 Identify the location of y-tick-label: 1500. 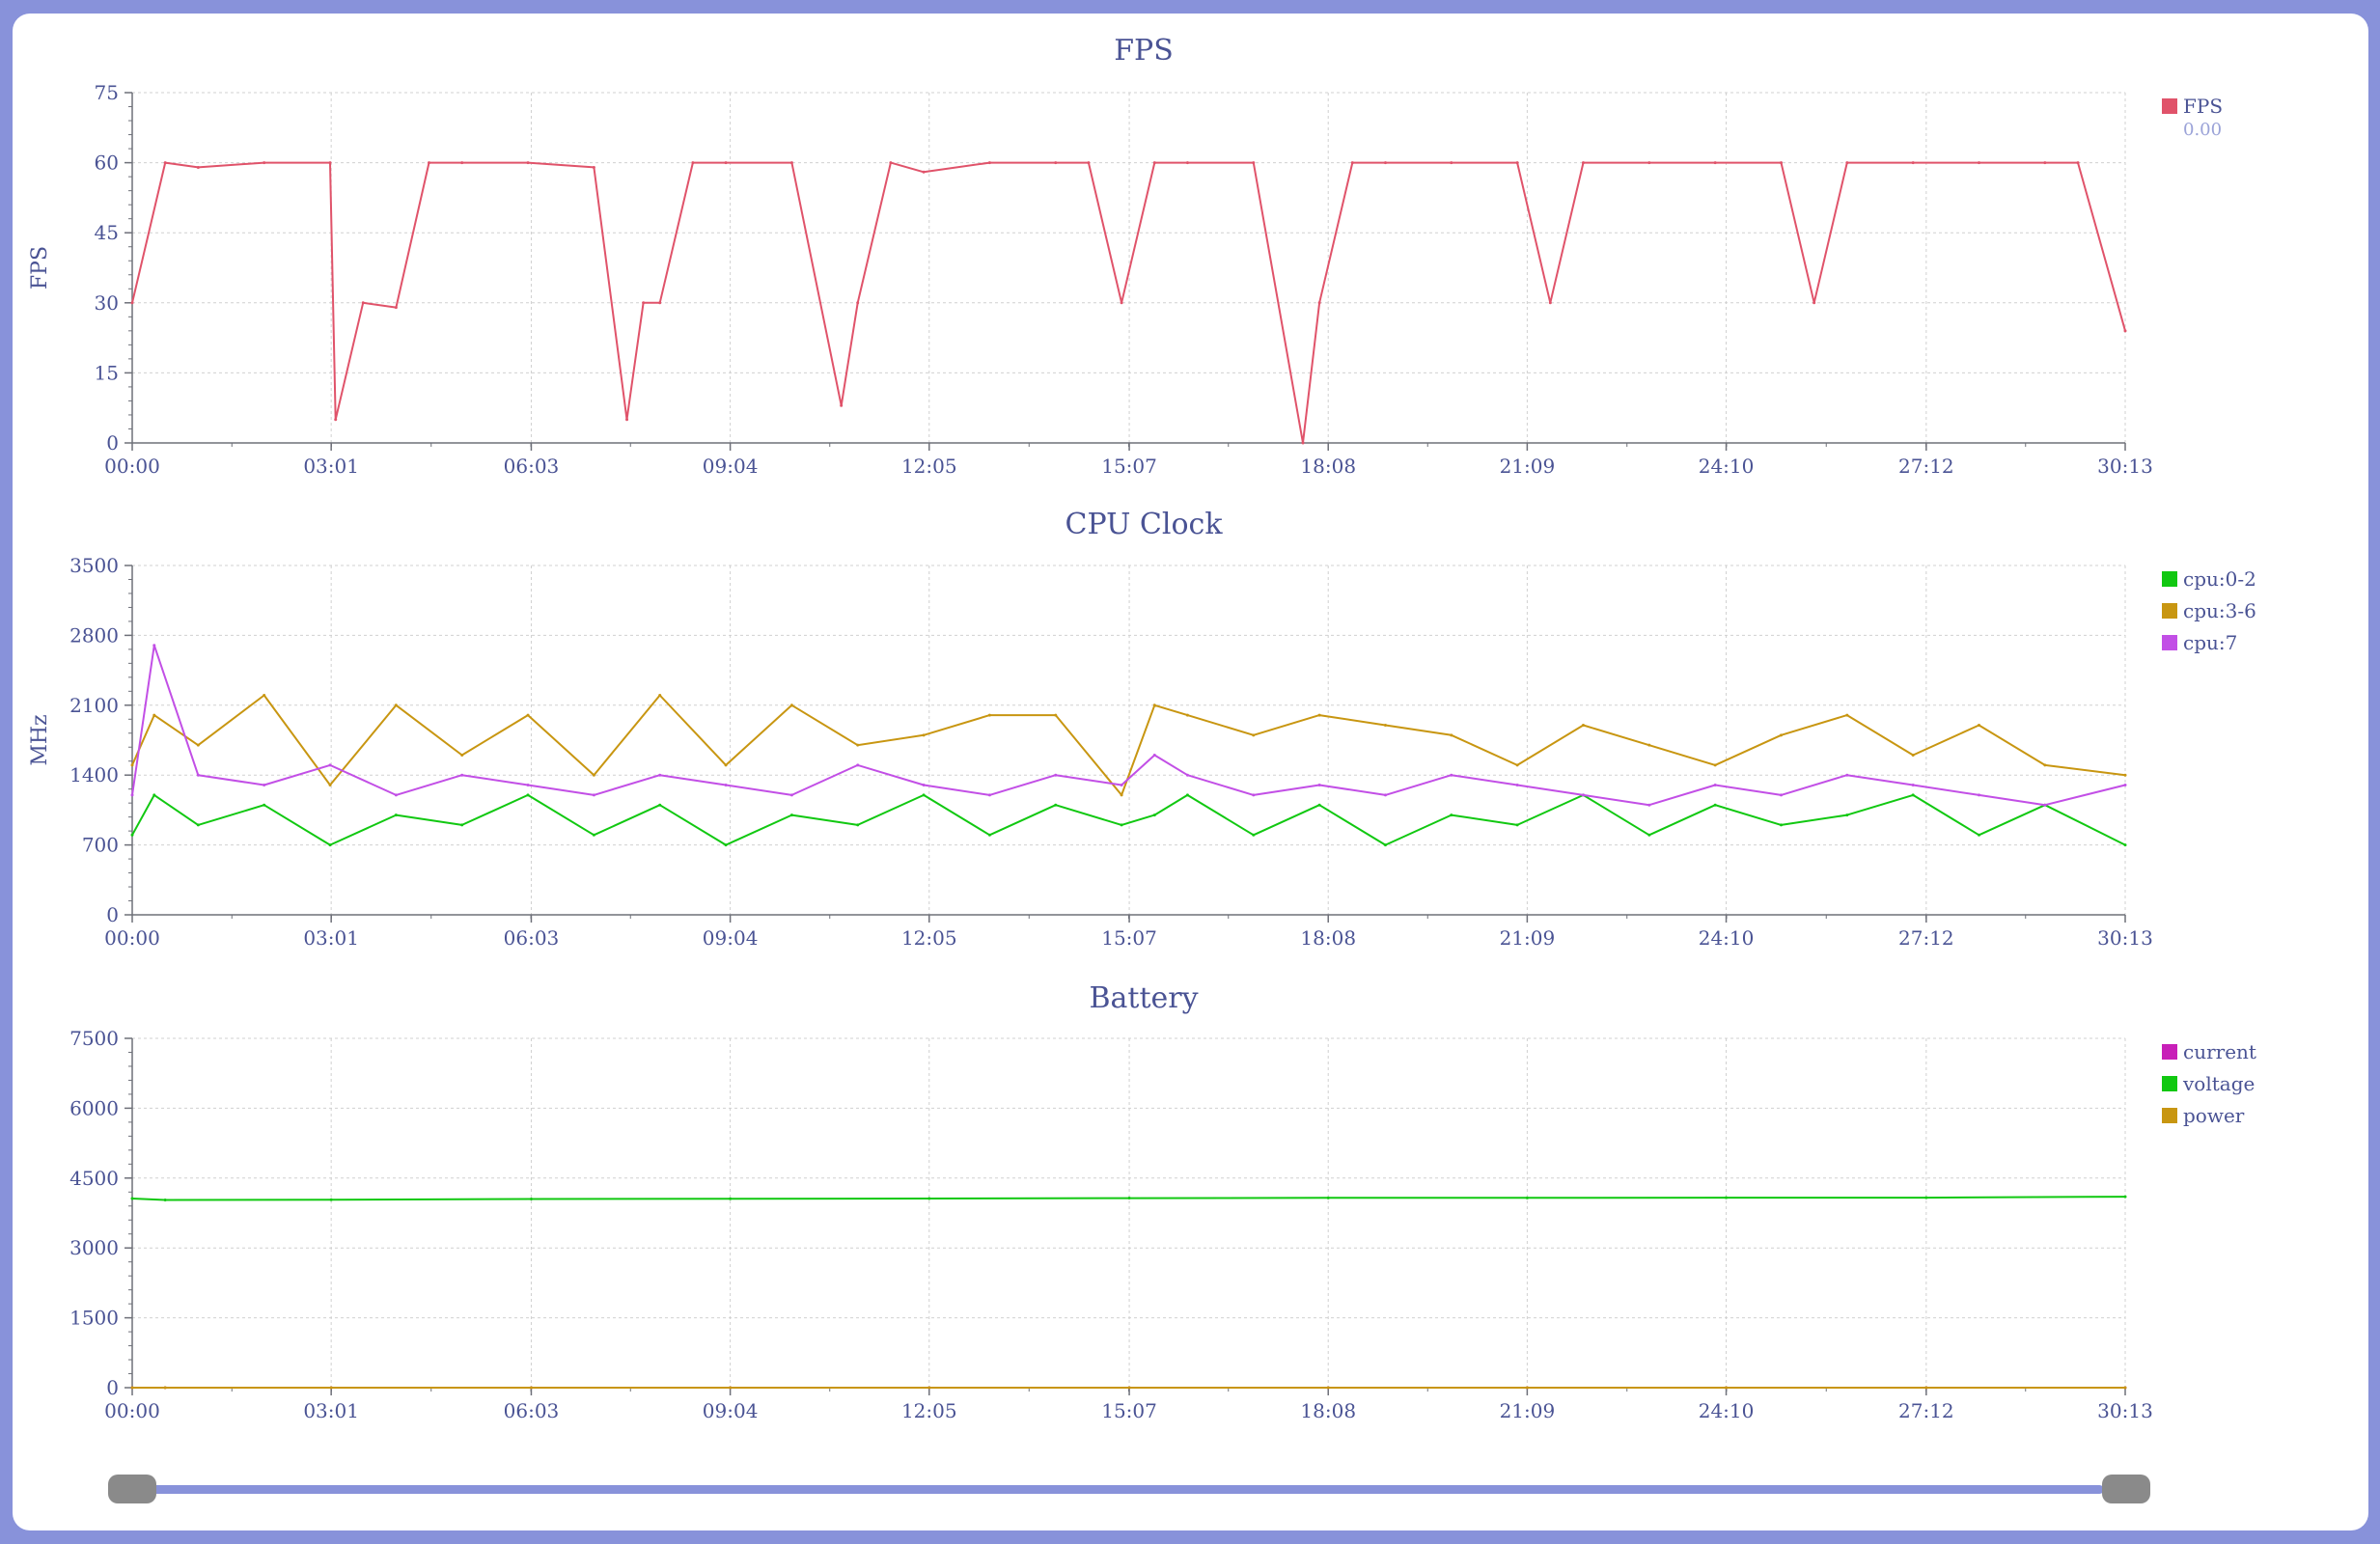
(94, 1318).